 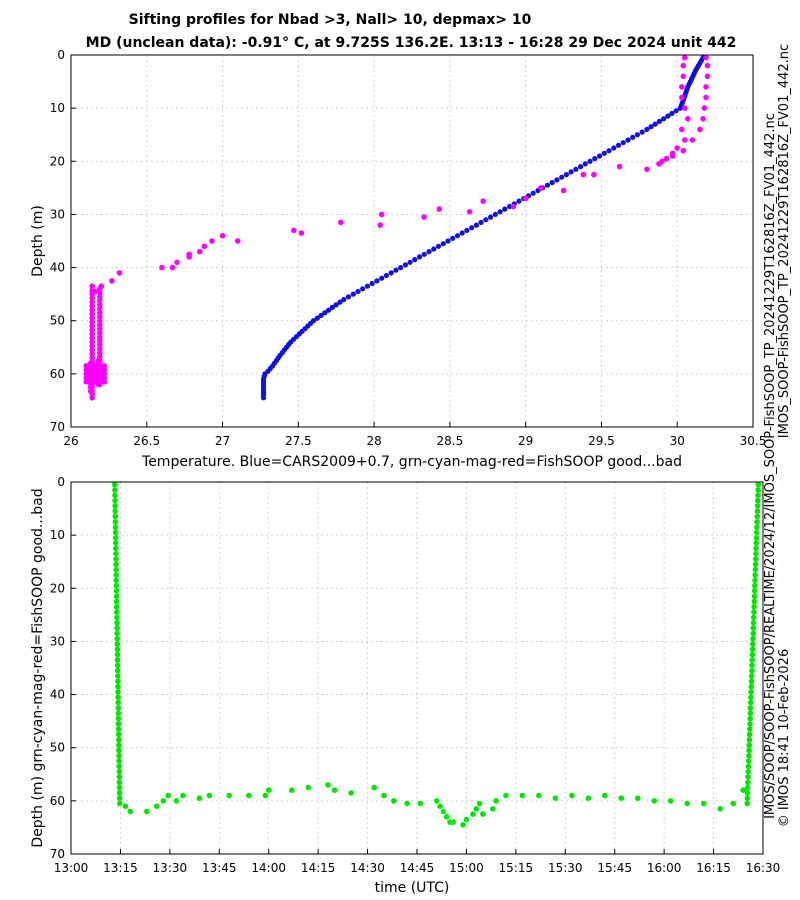 I want to click on x-tick-label: 26.5, so click(x=146, y=441).